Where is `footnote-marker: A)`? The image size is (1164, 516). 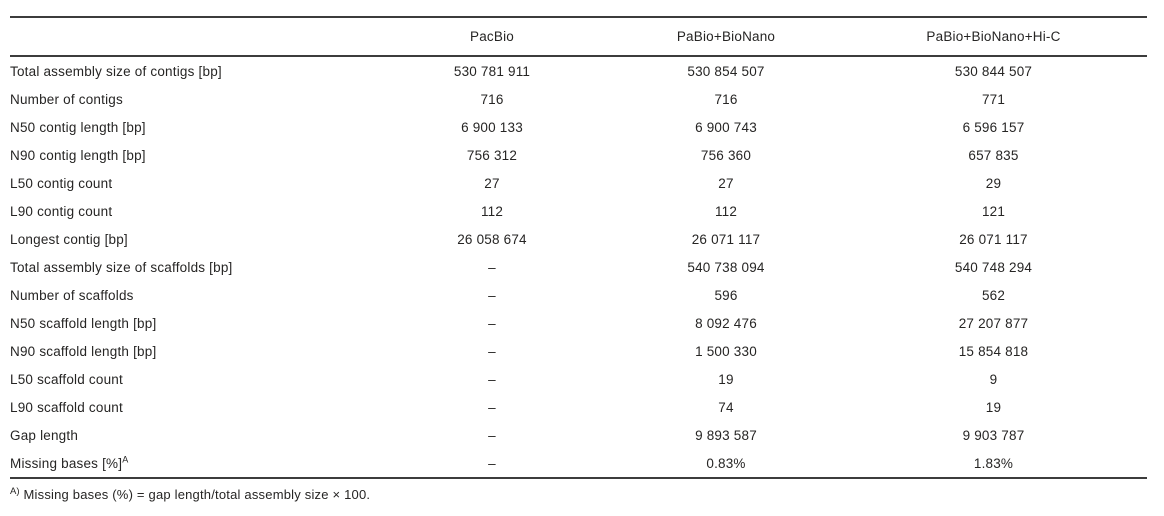
footnote-marker: A) is located at coordinates (15, 491).